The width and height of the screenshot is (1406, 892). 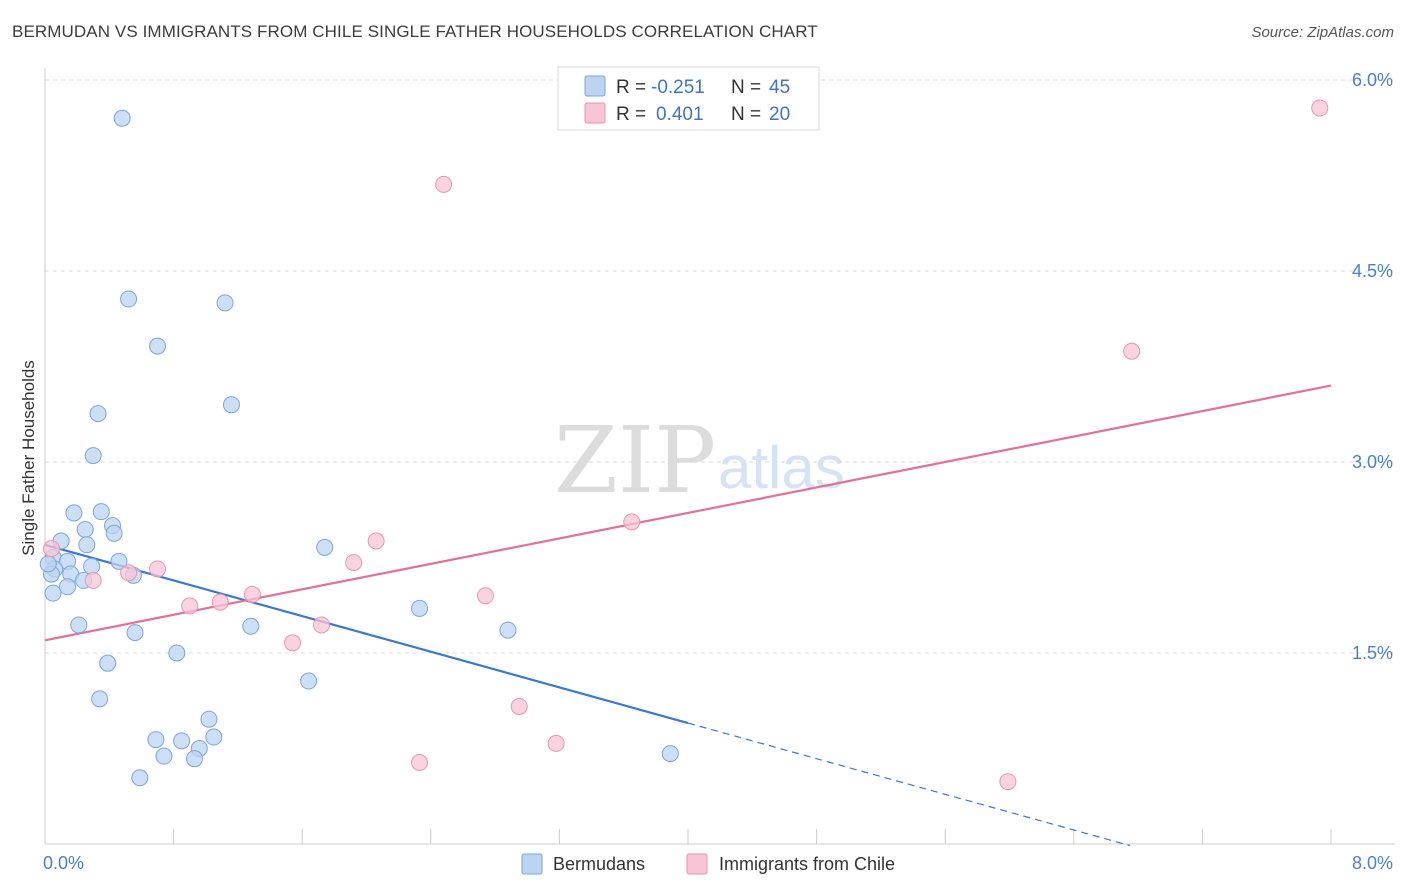 I want to click on bottom-legend-swatch-bermudans, so click(x=532, y=864).